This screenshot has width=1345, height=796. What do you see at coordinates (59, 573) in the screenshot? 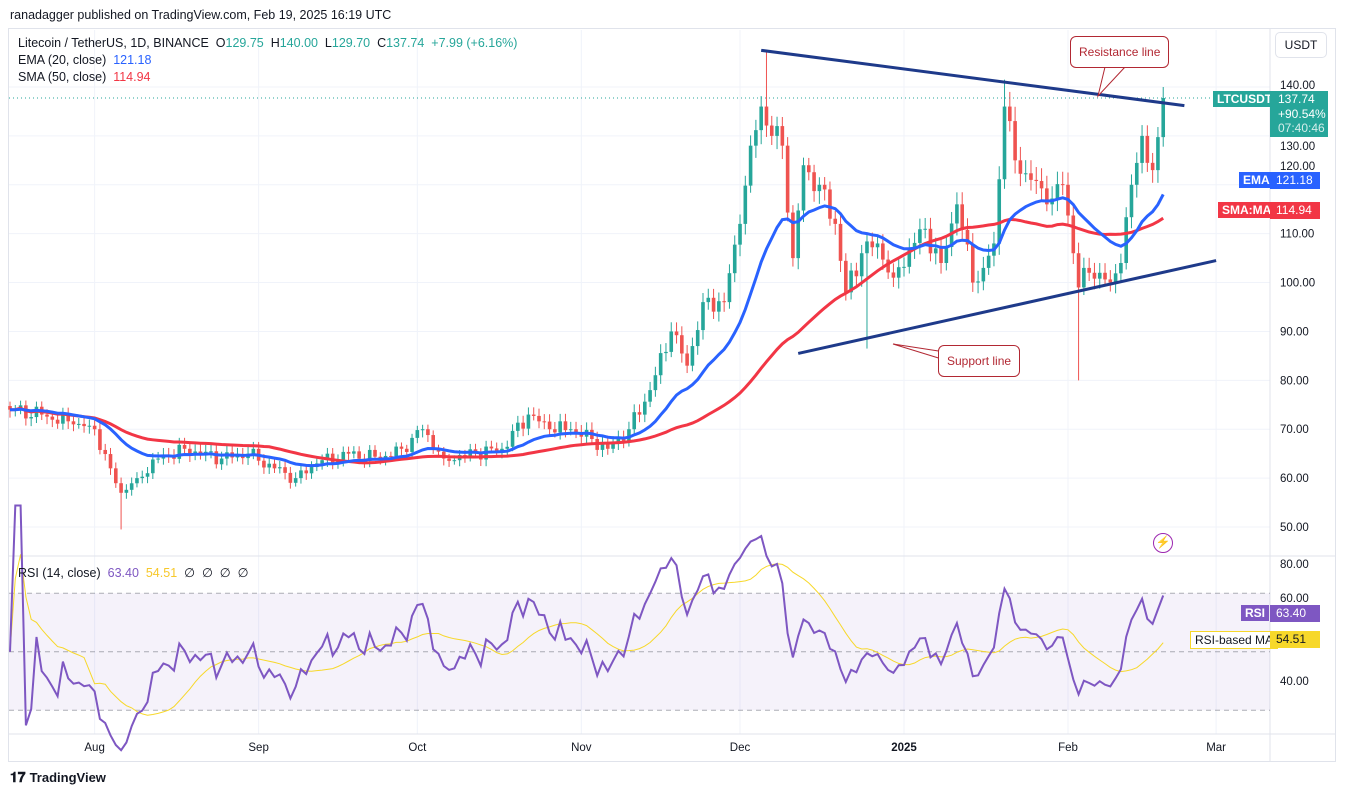
I see `rsi-label: RSI (14, close)` at bounding box center [59, 573].